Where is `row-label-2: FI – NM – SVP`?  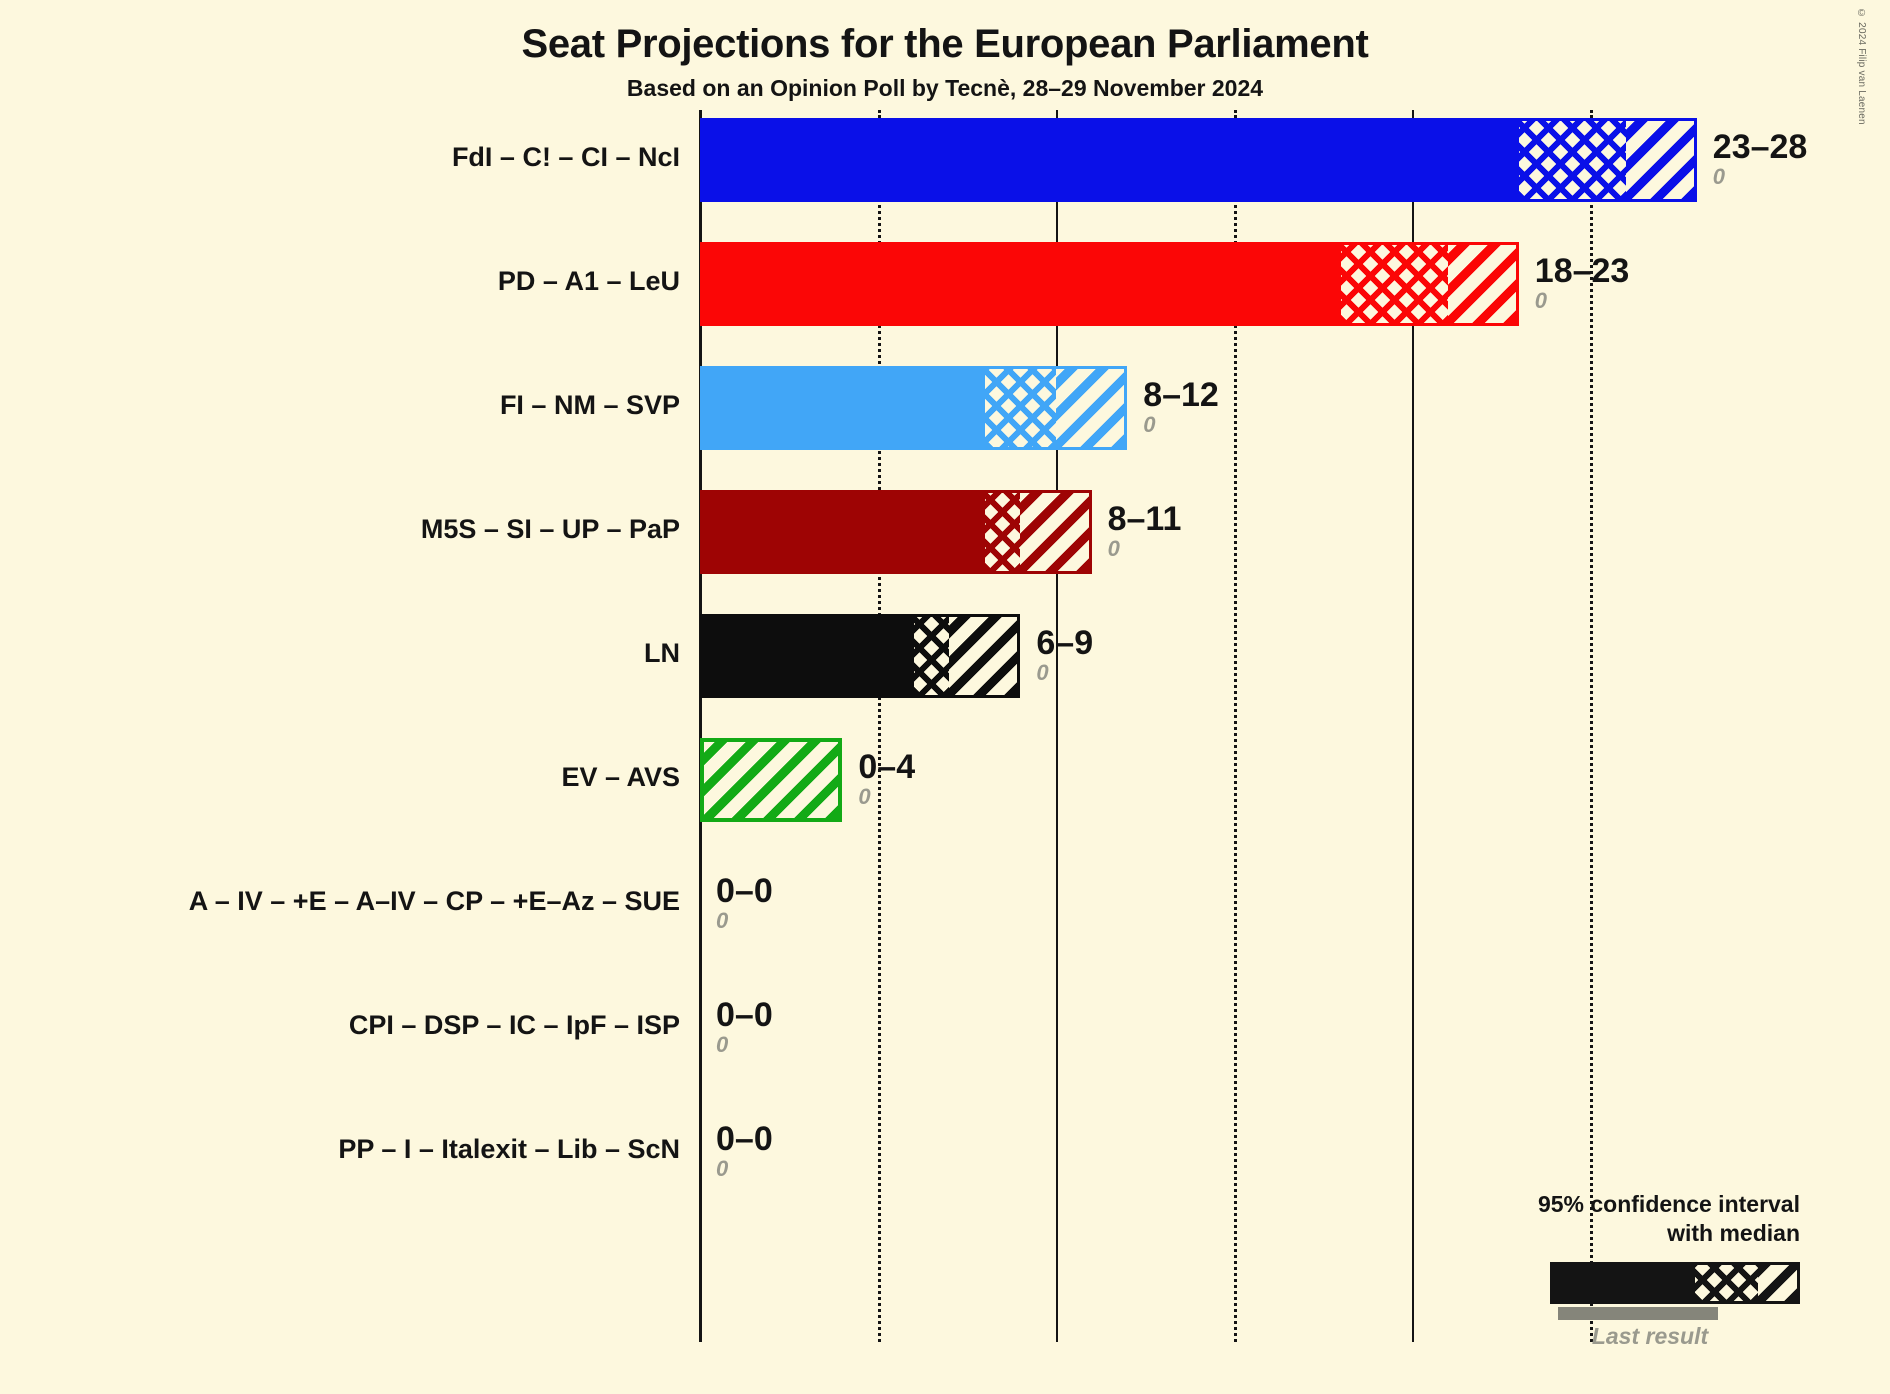
row-label-2: FI – NM – SVP is located at coordinates (589, 405).